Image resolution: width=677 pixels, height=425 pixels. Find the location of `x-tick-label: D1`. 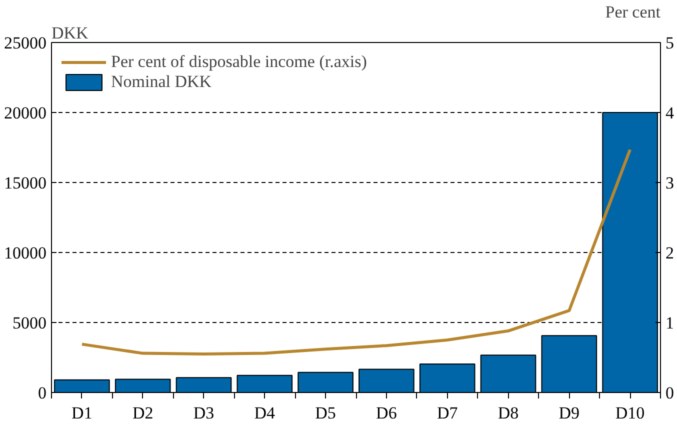

x-tick-label: D1 is located at coordinates (82, 413).